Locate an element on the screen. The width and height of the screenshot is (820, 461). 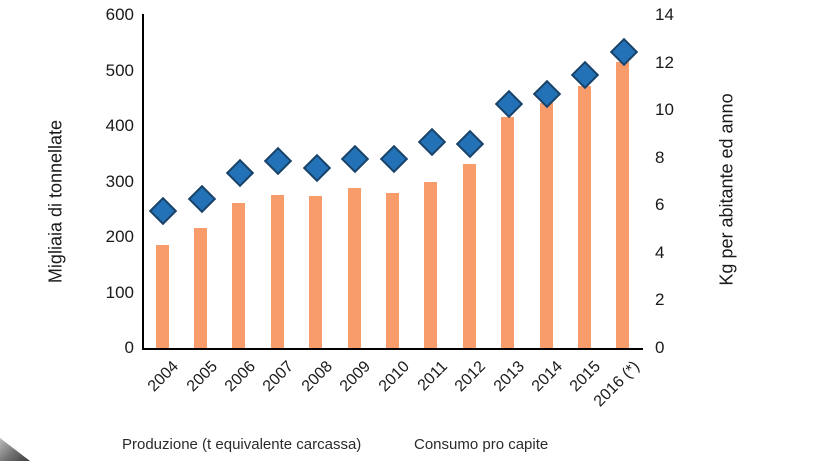
left-axis-title: Migliaia di tonnellate is located at coordinates (55, 201).